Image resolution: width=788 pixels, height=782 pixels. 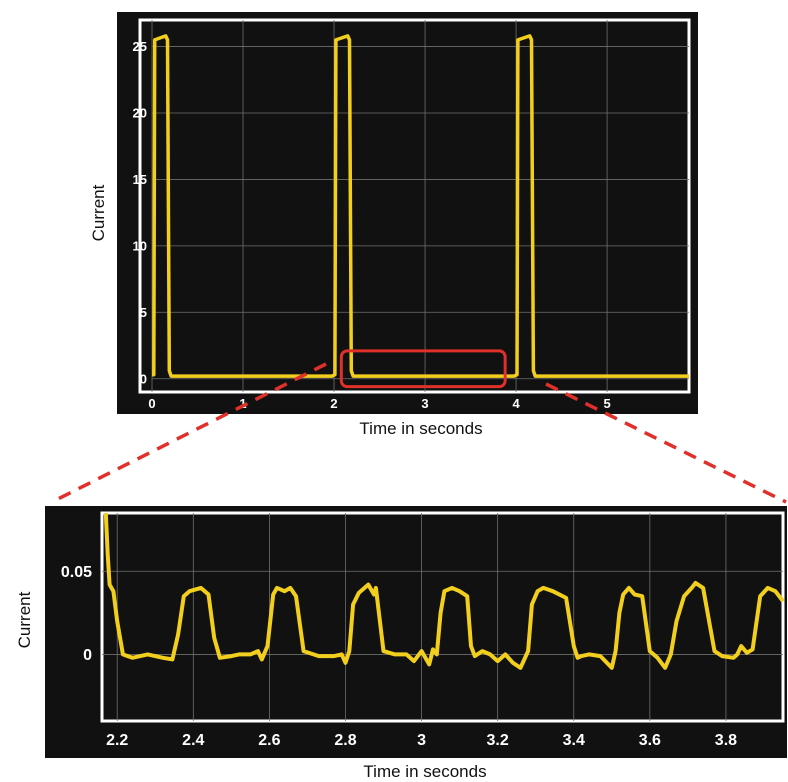 I want to click on overview-x-tick-label: 5, so click(x=606, y=403).